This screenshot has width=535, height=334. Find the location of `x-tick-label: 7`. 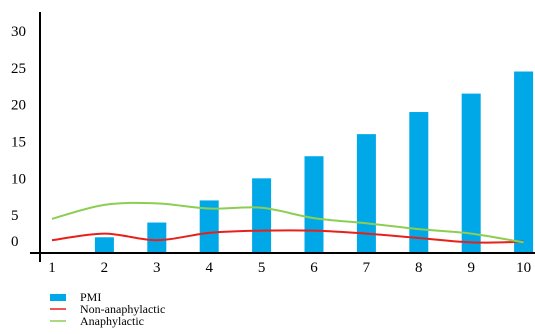

x-tick-label: 7 is located at coordinates (367, 268).